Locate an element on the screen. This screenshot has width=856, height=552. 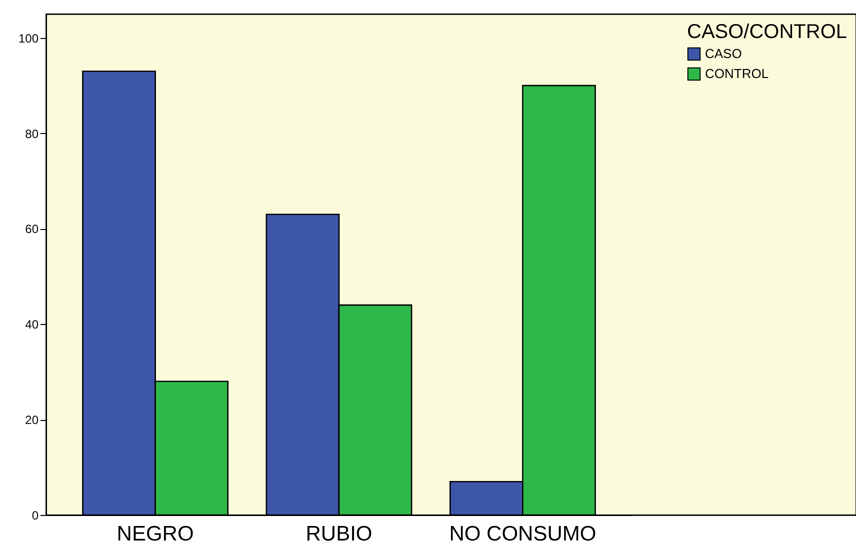
x-tick-label: NEGRO is located at coordinates (155, 534).